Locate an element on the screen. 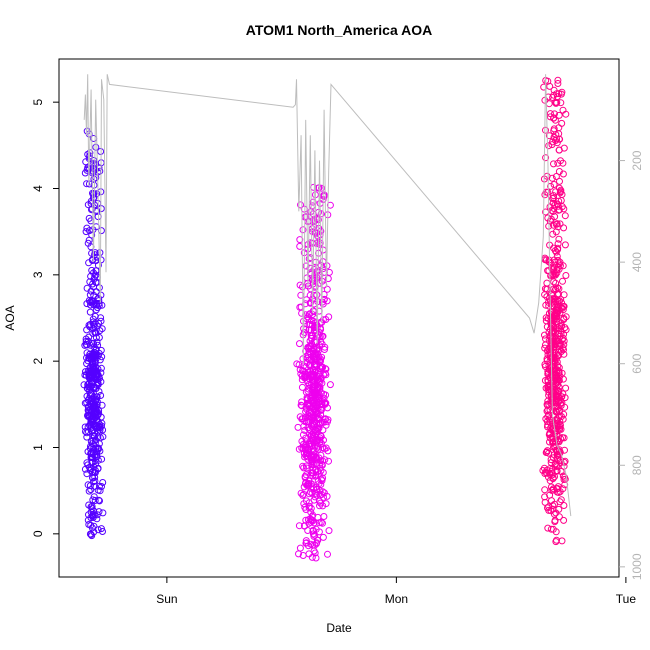 The width and height of the screenshot is (650, 650). y-tick-label: 0 is located at coordinates (38, 533).